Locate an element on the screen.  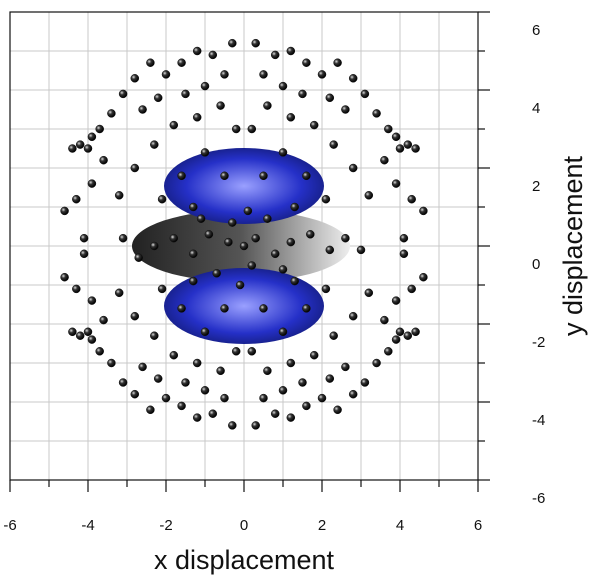
y-tick-label: -6 is located at coordinates (538, 498).